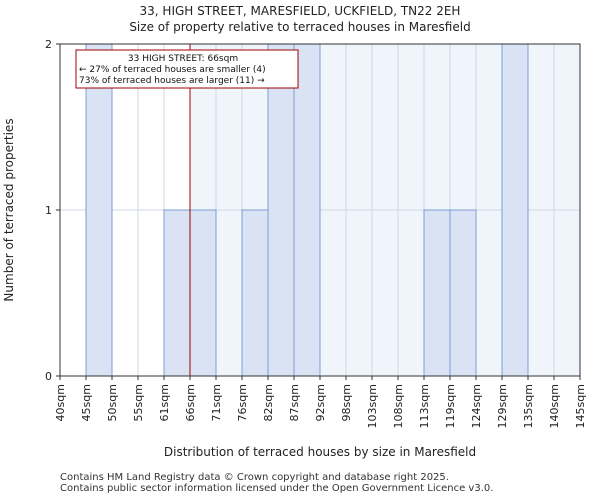 Image resolution: width=600 pixels, height=500 pixels. I want to click on y-tick-label: 2, so click(48, 44).